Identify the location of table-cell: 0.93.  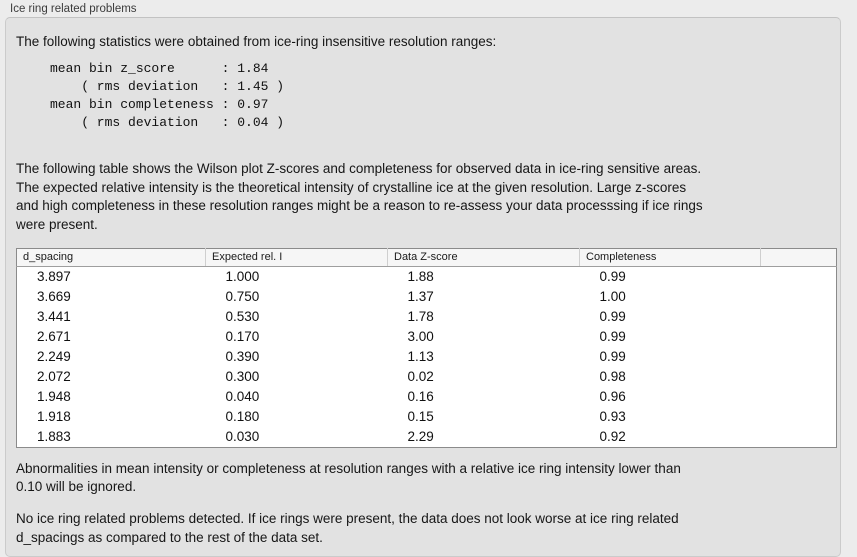
(612, 416).